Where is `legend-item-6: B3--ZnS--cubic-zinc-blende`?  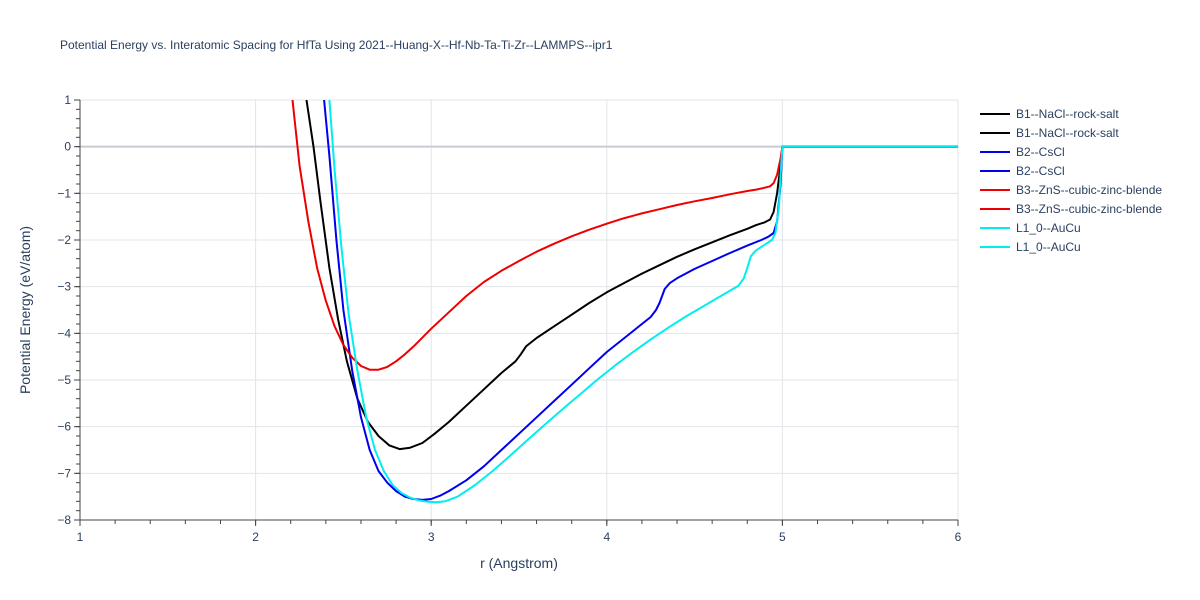 legend-item-6: B3--ZnS--cubic-zinc-blende is located at coordinates (1071, 208).